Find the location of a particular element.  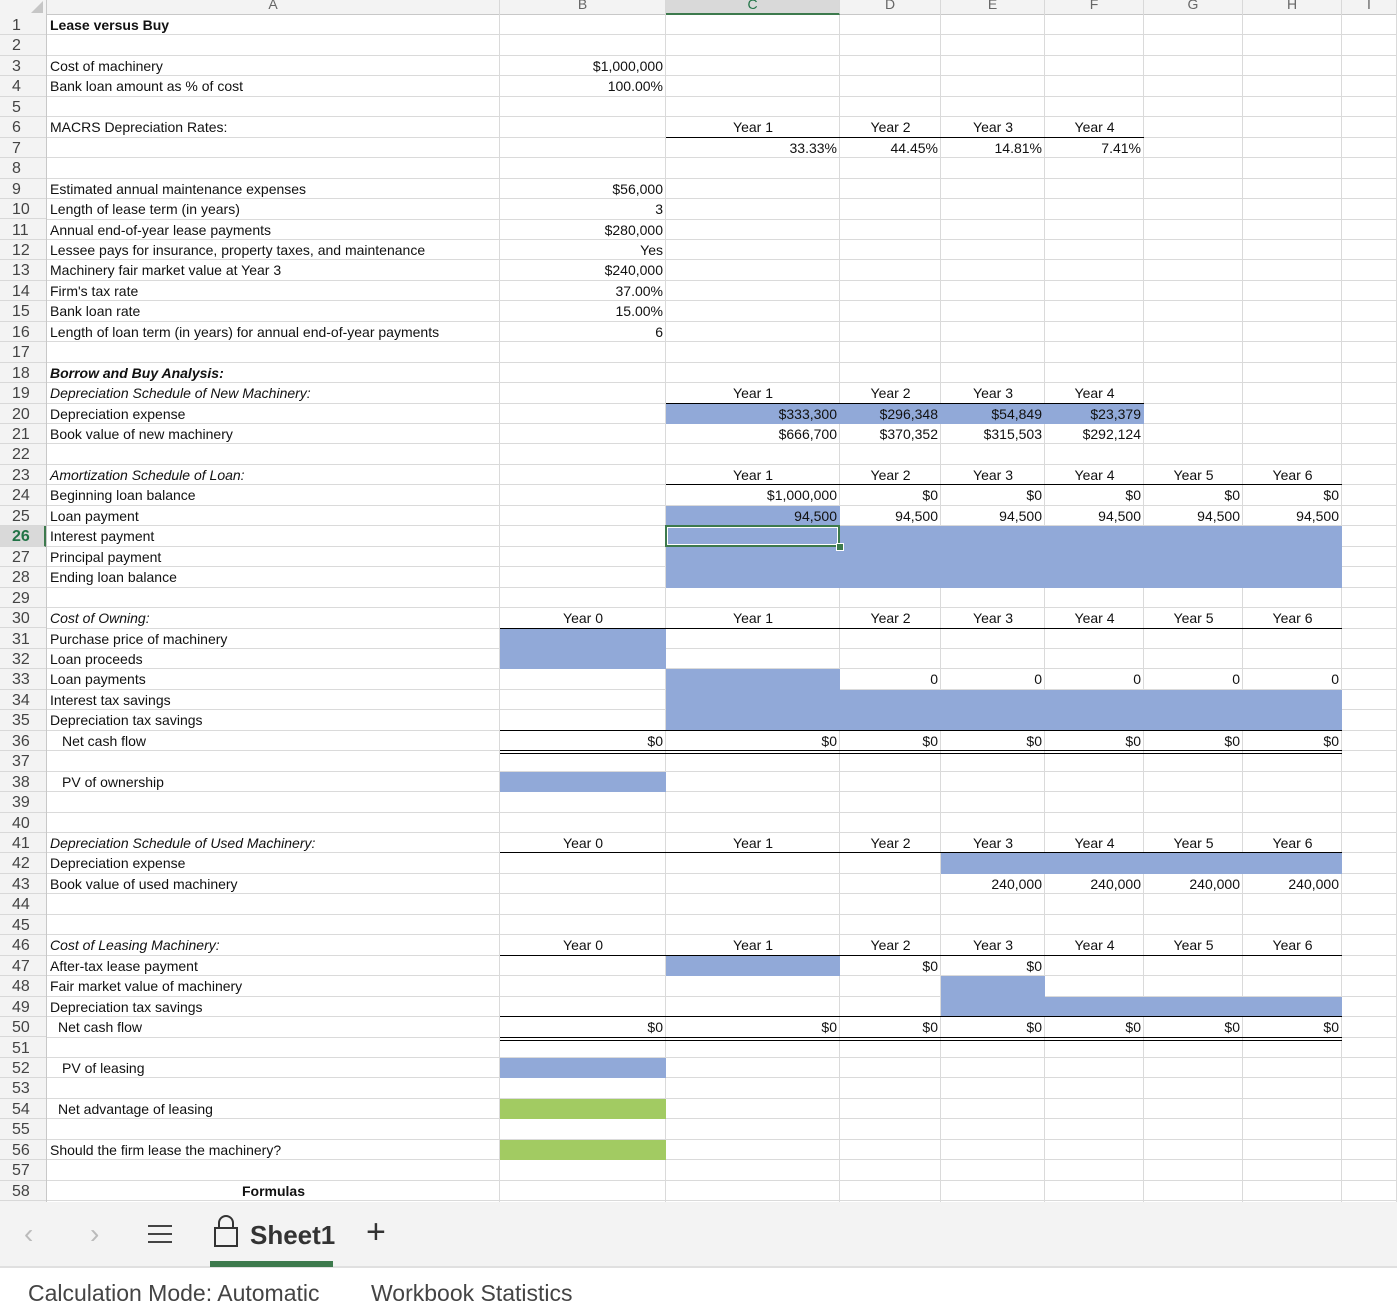

used-dep-expense-label: Depreciation expense is located at coordinates (118, 863).